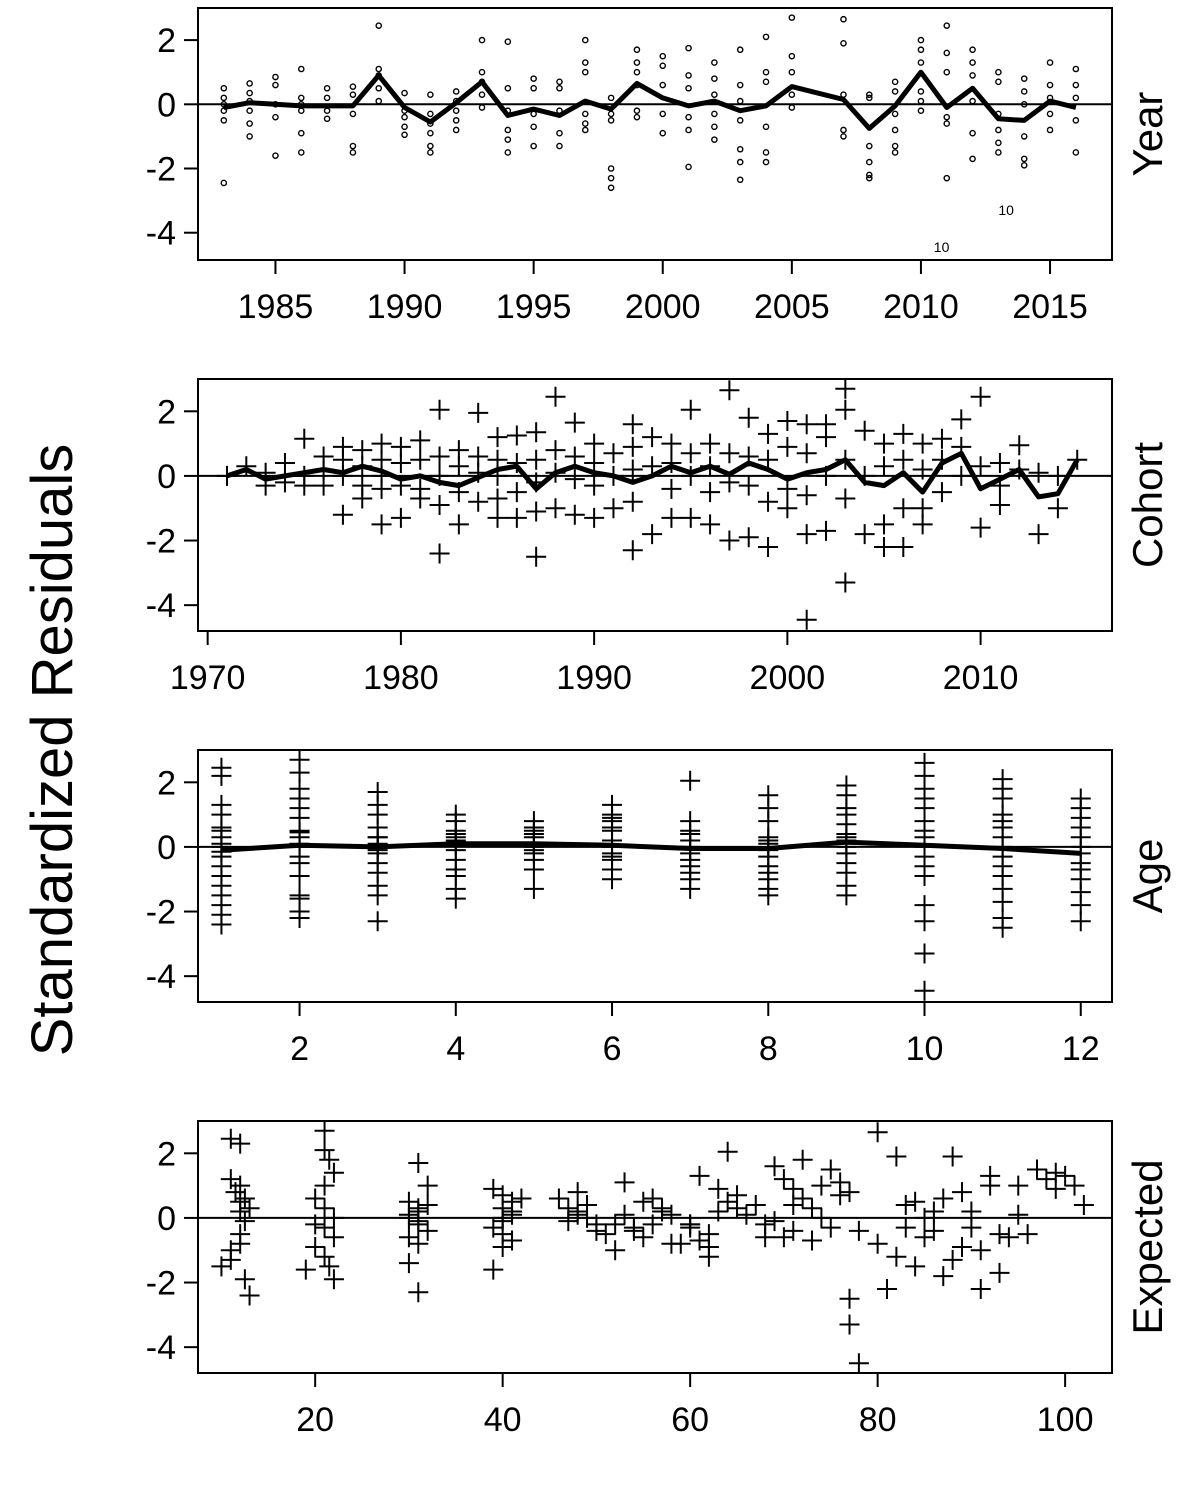 This screenshot has width=1200, height=1500. Describe the element at coordinates (1147, 1246) in the screenshot. I see `panel-side-label: Expected` at that location.